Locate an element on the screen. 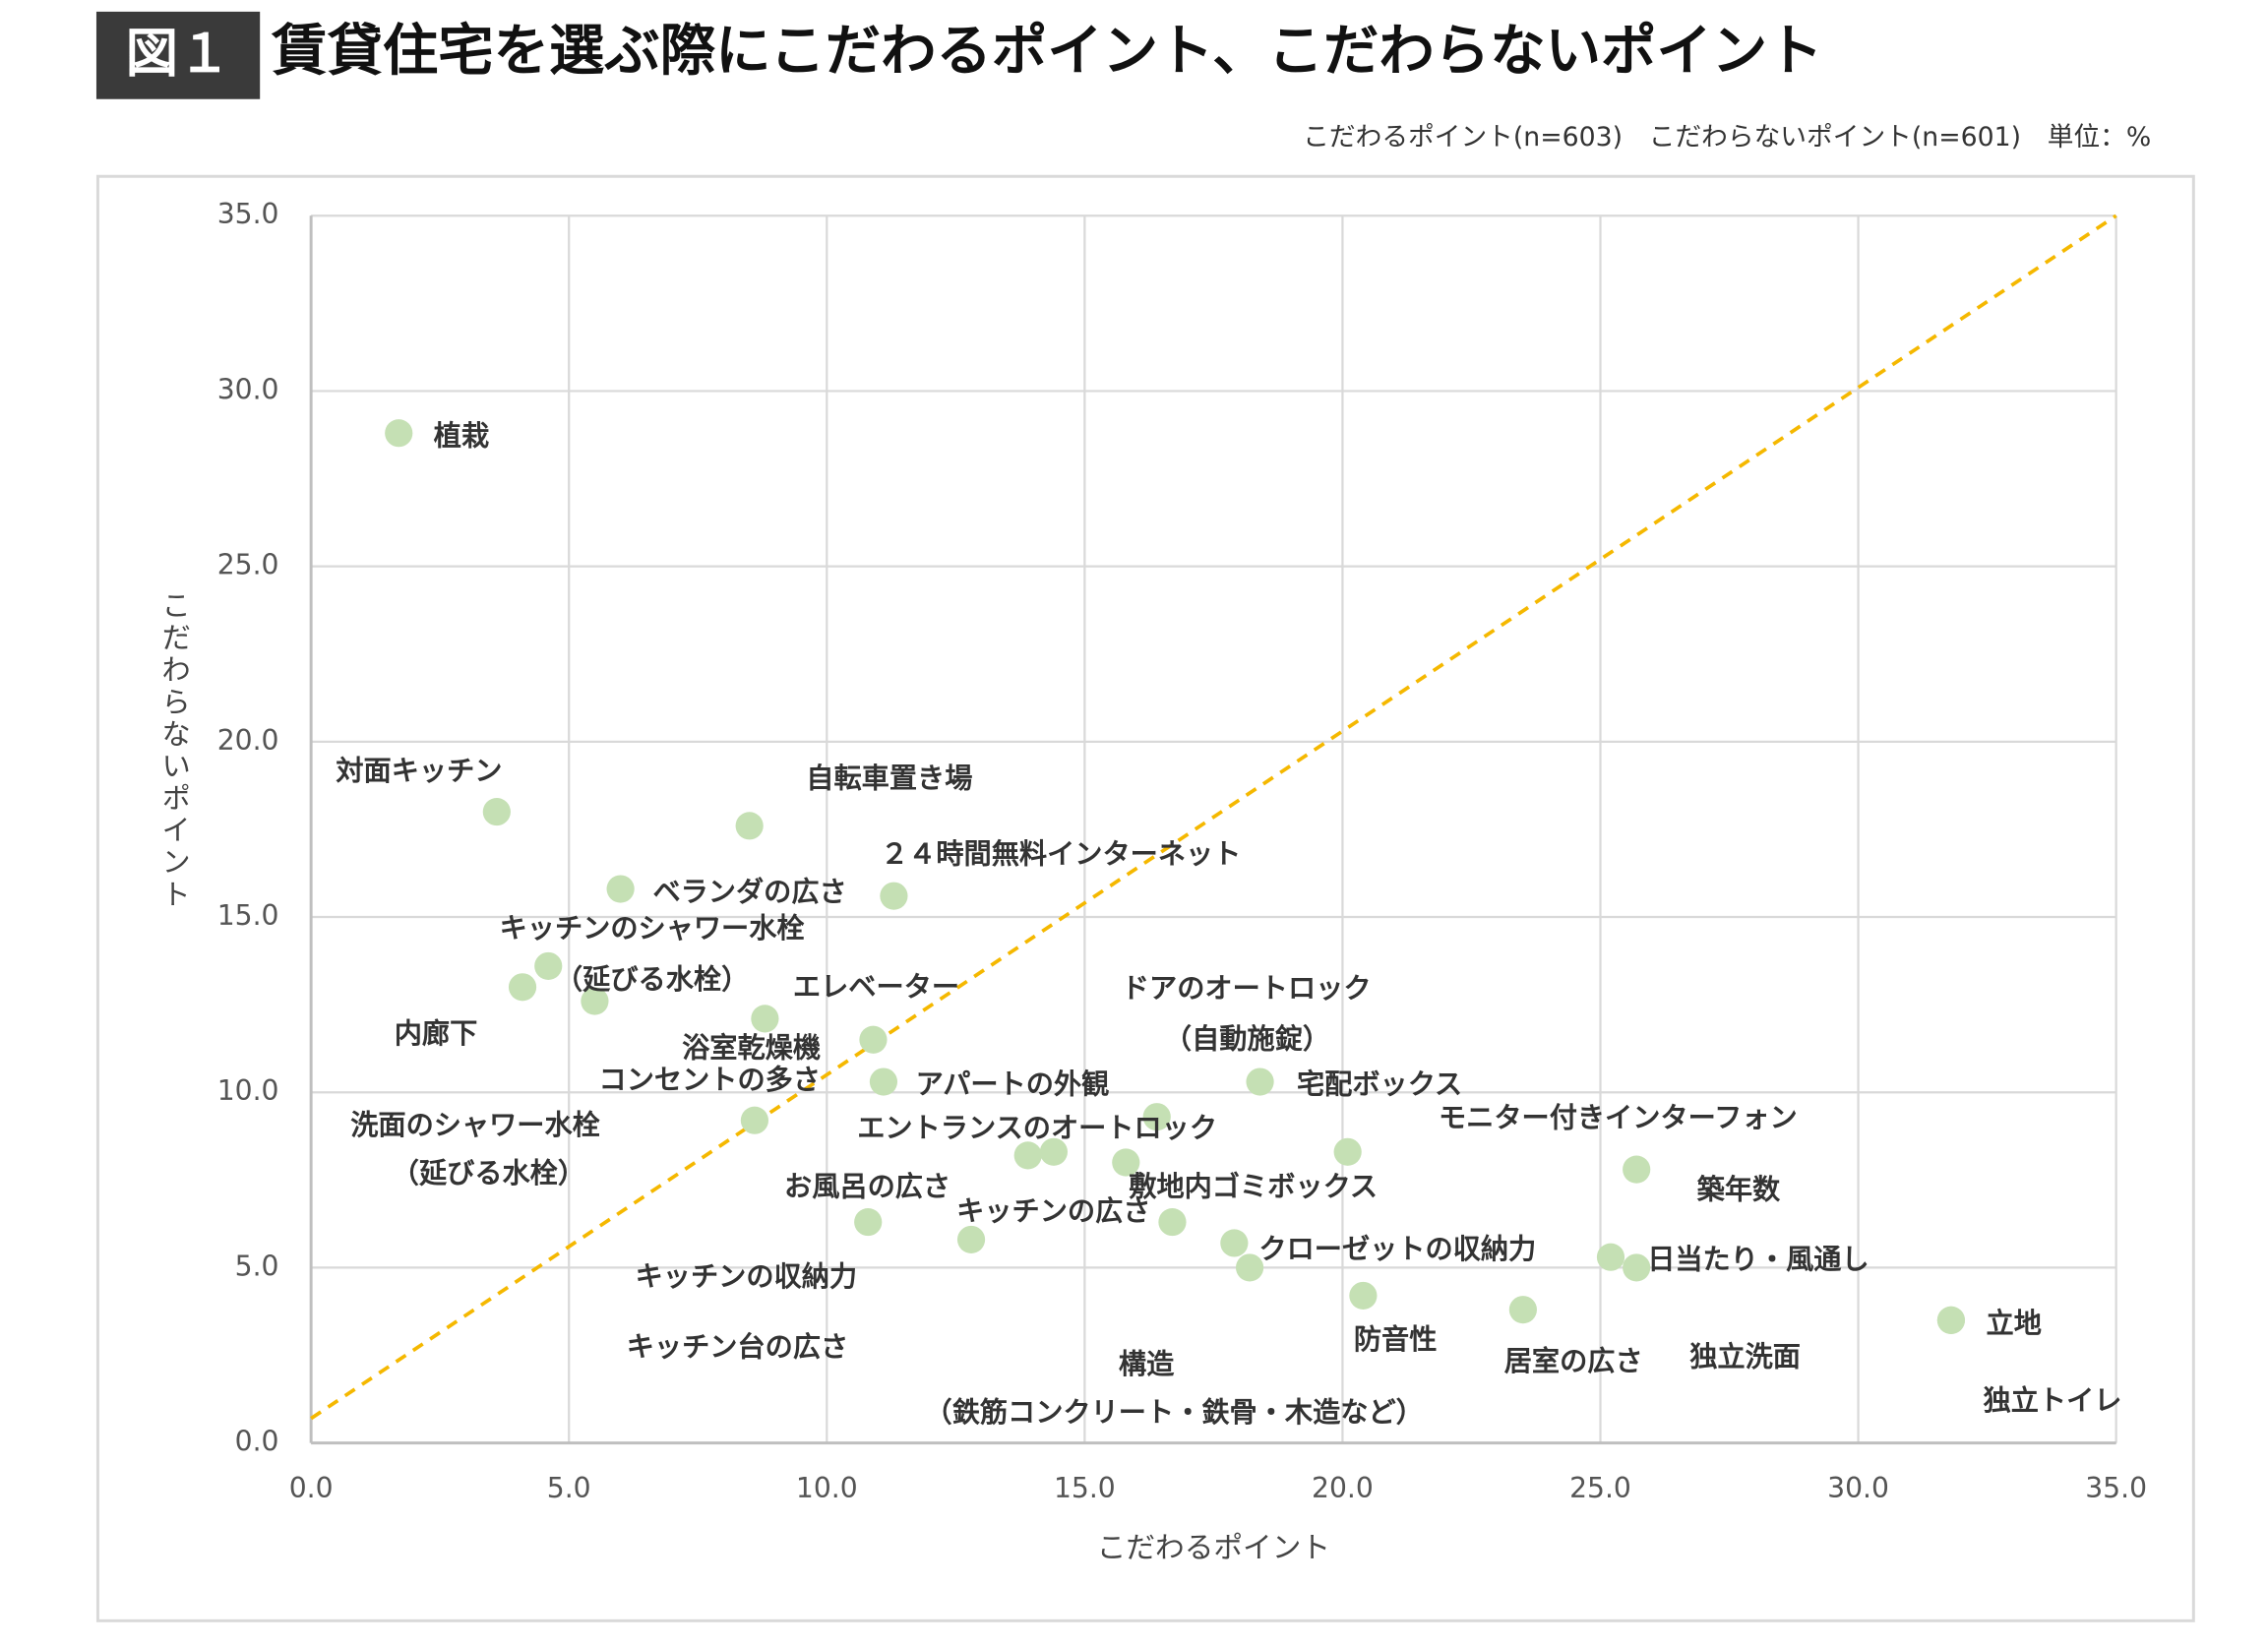 The height and width of the screenshot is (1647, 2268). figure-label: 図１ is located at coordinates (178, 53).